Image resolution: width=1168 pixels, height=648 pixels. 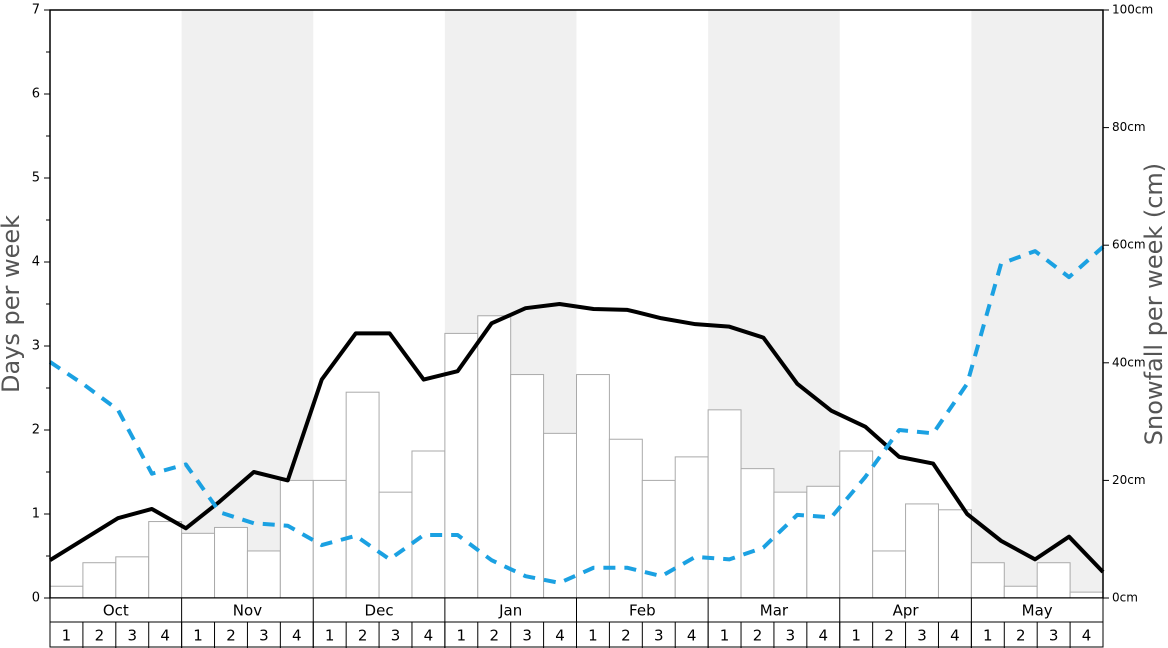 I want to click on month-label: Feb, so click(x=642, y=611).